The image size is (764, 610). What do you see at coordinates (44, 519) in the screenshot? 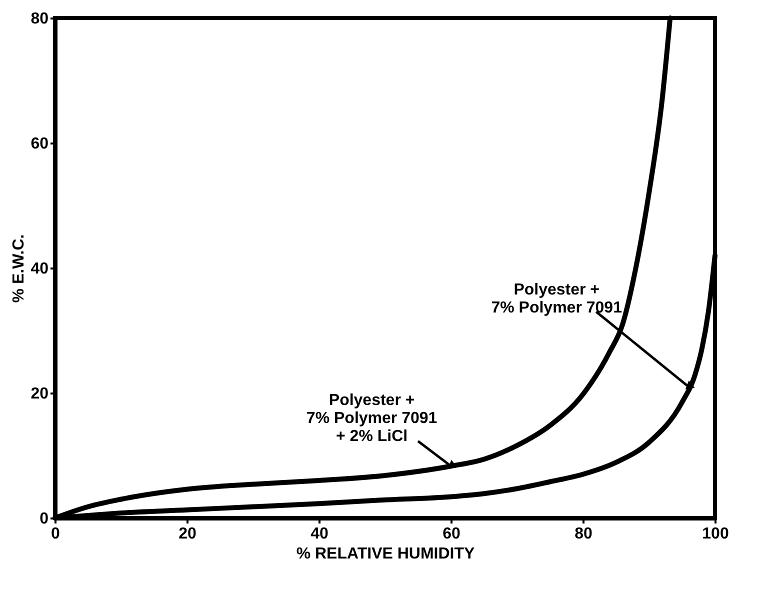
I see `y-tick-label: 0` at bounding box center [44, 519].